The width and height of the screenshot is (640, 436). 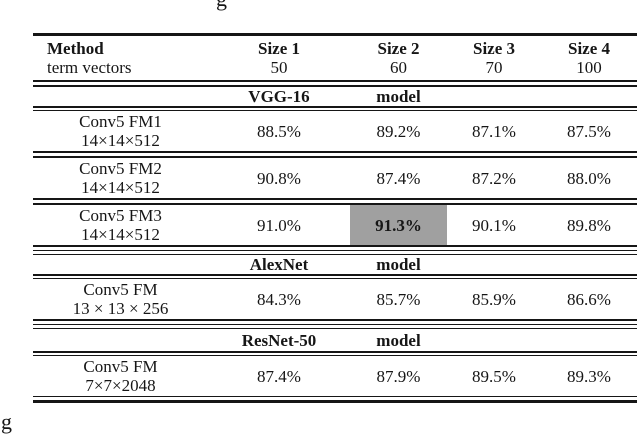 I want to click on header-size3-cell: Size 3 70, so click(x=494, y=58).